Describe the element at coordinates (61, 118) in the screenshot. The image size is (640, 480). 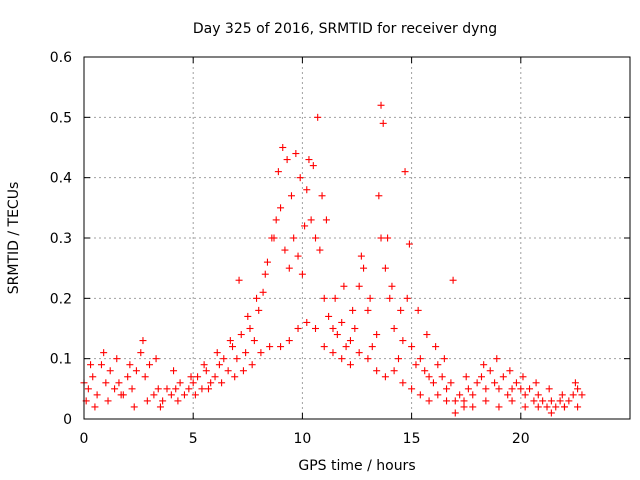
I see `y-tick-label: 0.5` at that location.